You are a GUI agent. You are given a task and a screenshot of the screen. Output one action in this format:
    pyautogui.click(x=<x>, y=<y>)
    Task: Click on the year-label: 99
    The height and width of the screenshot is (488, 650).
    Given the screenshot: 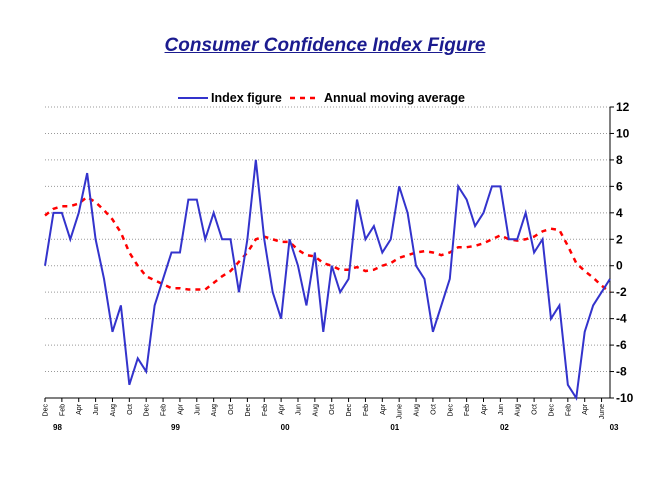 What is the action you would take?
    pyautogui.click(x=175, y=427)
    